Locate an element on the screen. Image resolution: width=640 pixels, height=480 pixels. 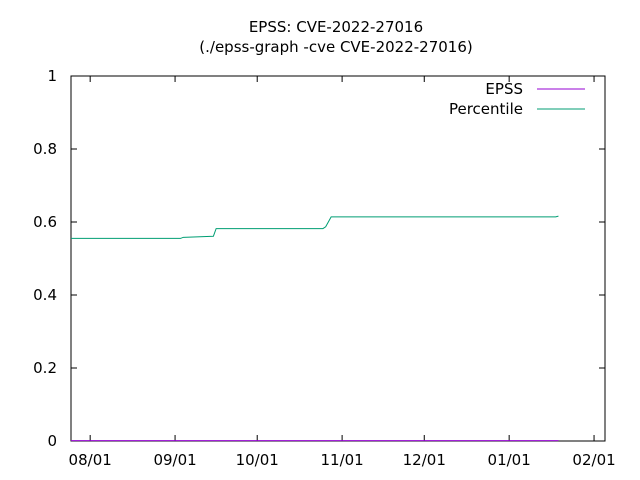
x-tick-label: 10/01 is located at coordinates (257, 460).